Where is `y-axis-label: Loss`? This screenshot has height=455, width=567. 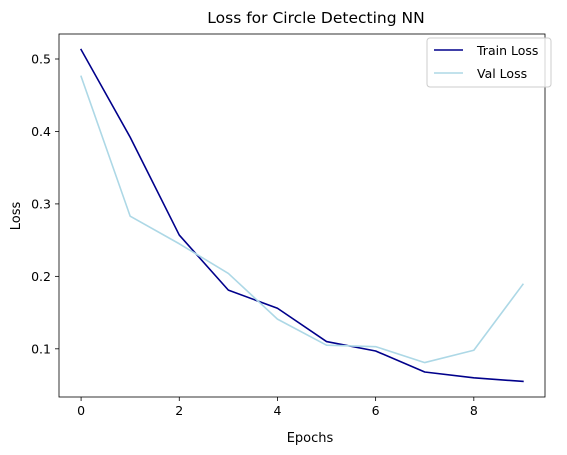 y-axis-label: Loss is located at coordinates (16, 216).